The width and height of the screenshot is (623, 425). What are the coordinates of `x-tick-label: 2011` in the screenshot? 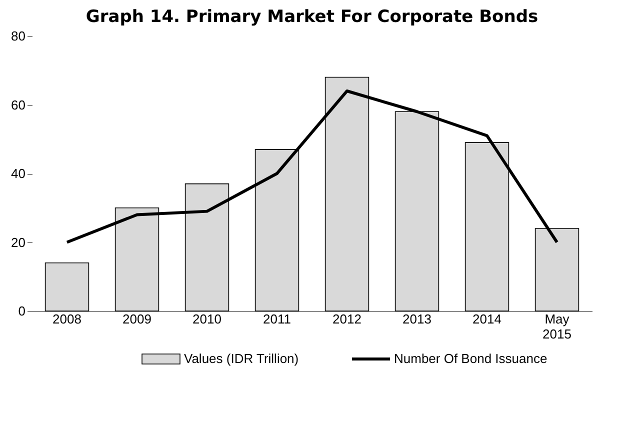 It's located at (277, 319).